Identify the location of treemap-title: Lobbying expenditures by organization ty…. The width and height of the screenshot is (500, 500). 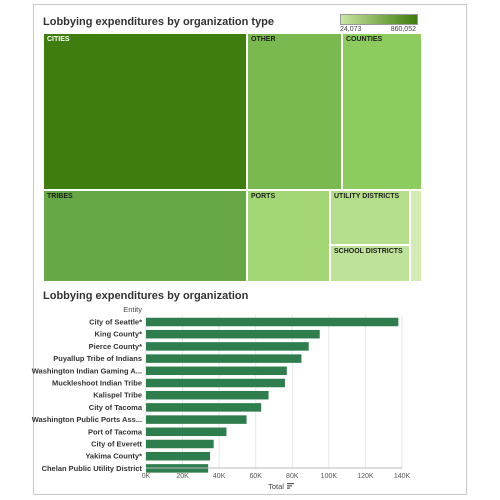
(159, 22).